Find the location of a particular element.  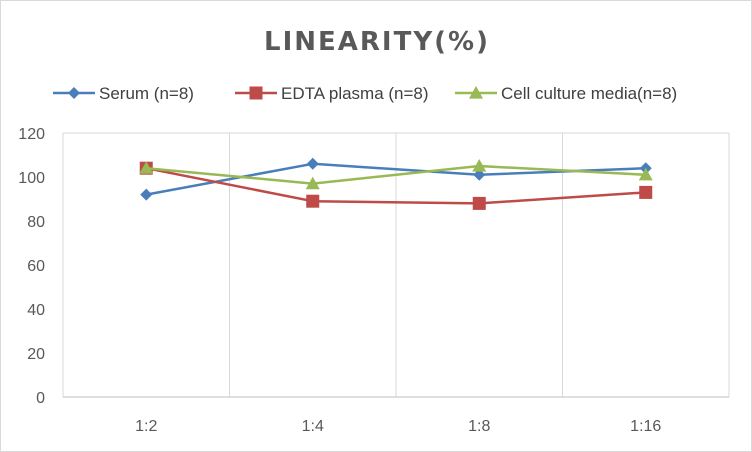

legend-label: EDTA plasma (n=8) is located at coordinates (355, 93).